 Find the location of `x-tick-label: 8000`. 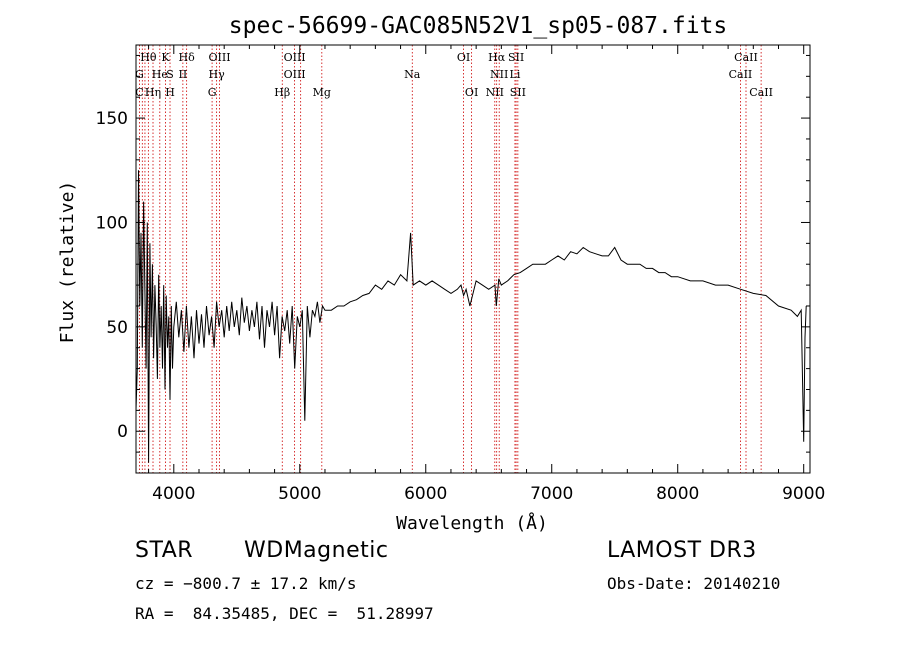

x-tick-label: 8000 is located at coordinates (677, 494).